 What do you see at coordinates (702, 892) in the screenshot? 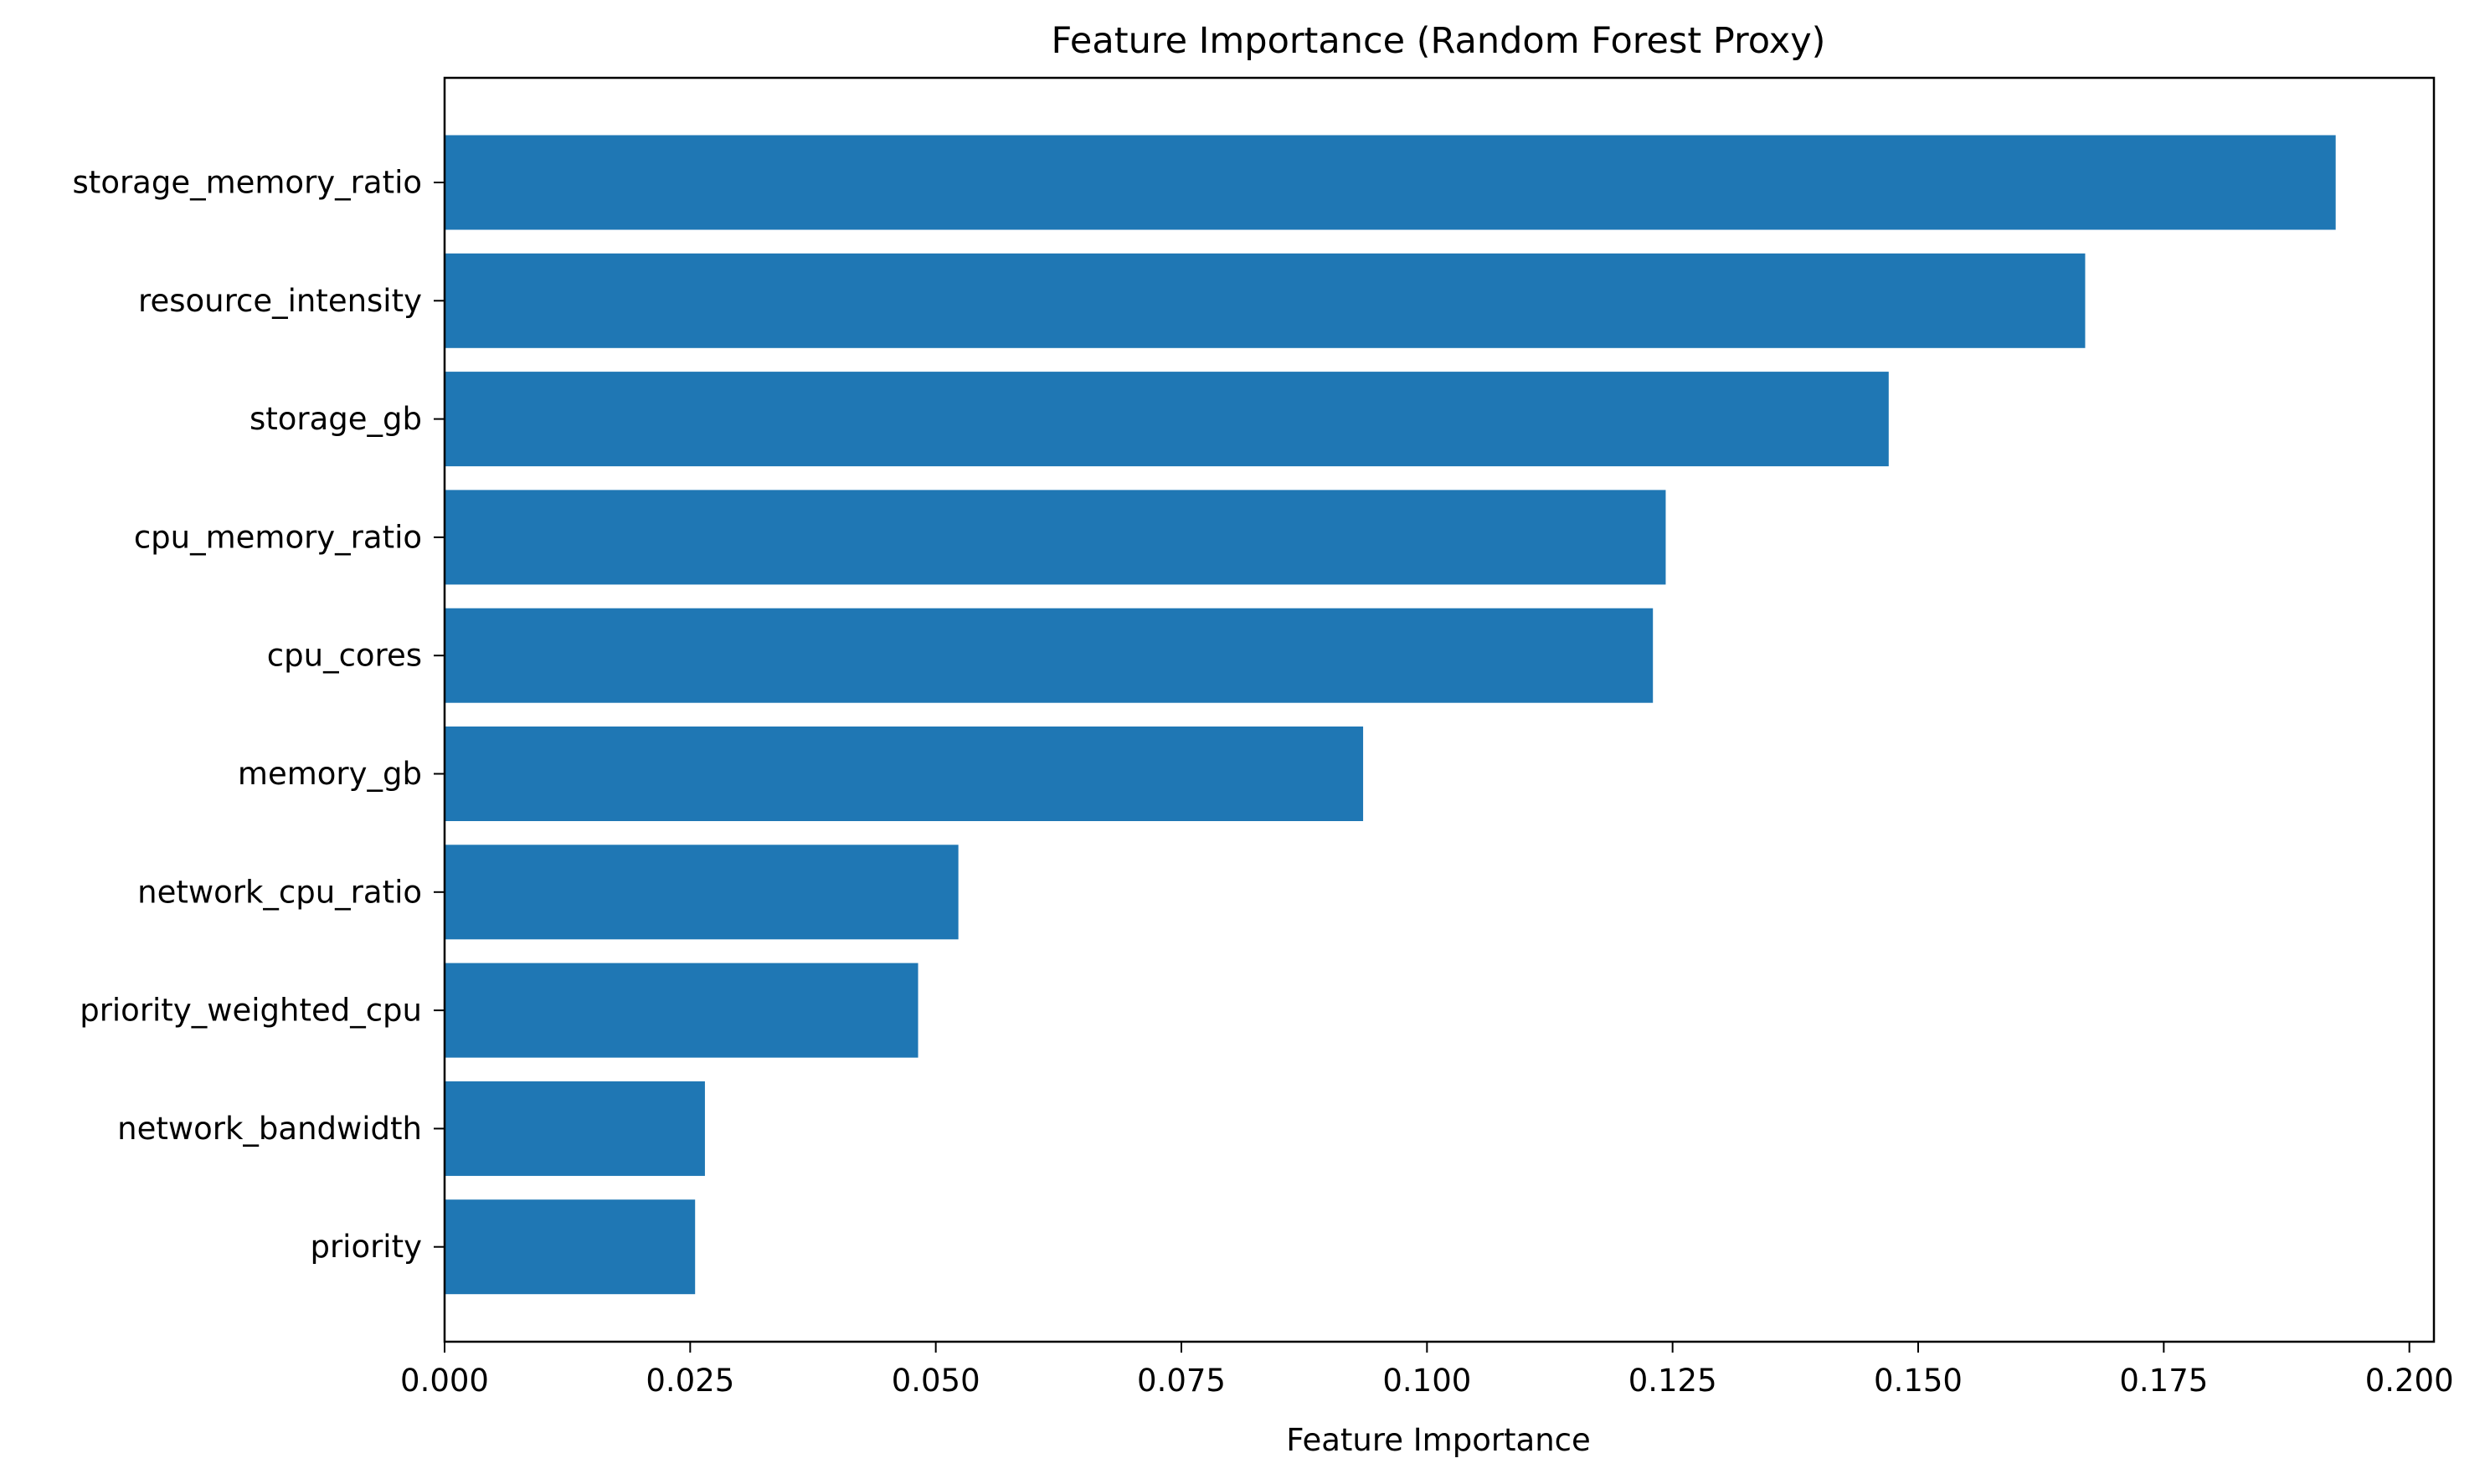
I see `bar-network-cpu-ratio` at bounding box center [702, 892].